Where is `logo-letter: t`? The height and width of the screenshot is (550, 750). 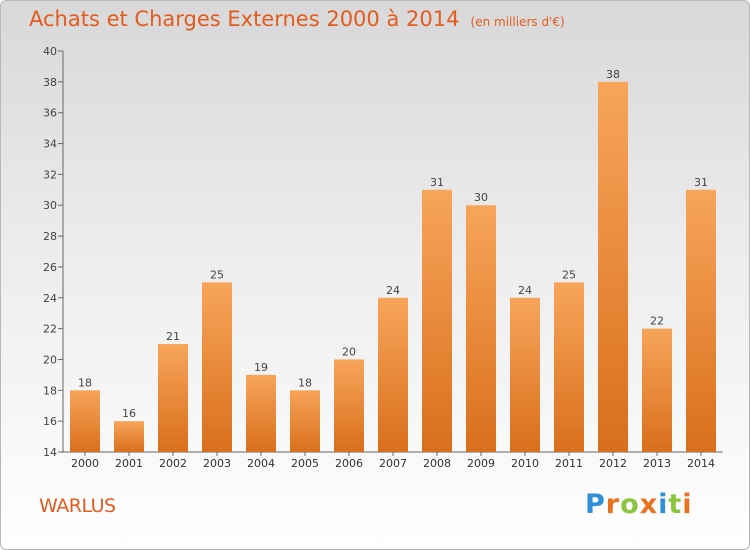 logo-letter: t is located at coordinates (675, 504).